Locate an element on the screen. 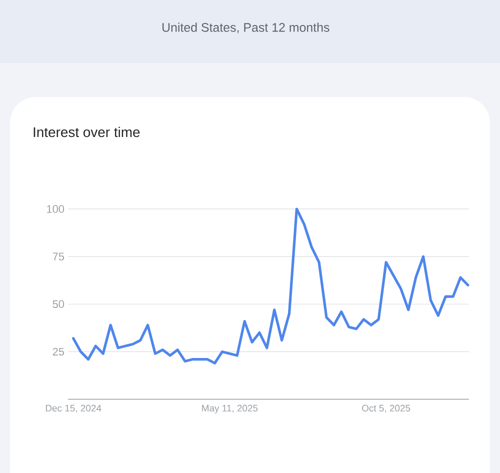 This screenshot has height=473, width=500. chart-title: Interest over time is located at coordinates (87, 132).